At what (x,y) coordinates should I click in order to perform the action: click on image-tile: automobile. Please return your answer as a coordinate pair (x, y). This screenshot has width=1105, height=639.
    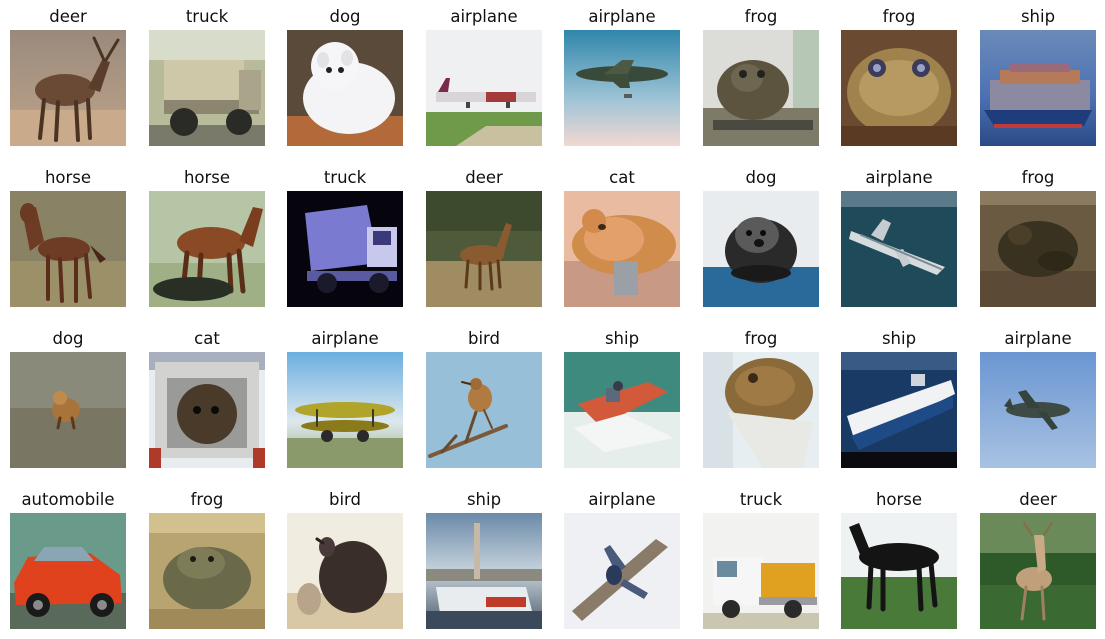
    Looking at the image, I should click on (68, 558).